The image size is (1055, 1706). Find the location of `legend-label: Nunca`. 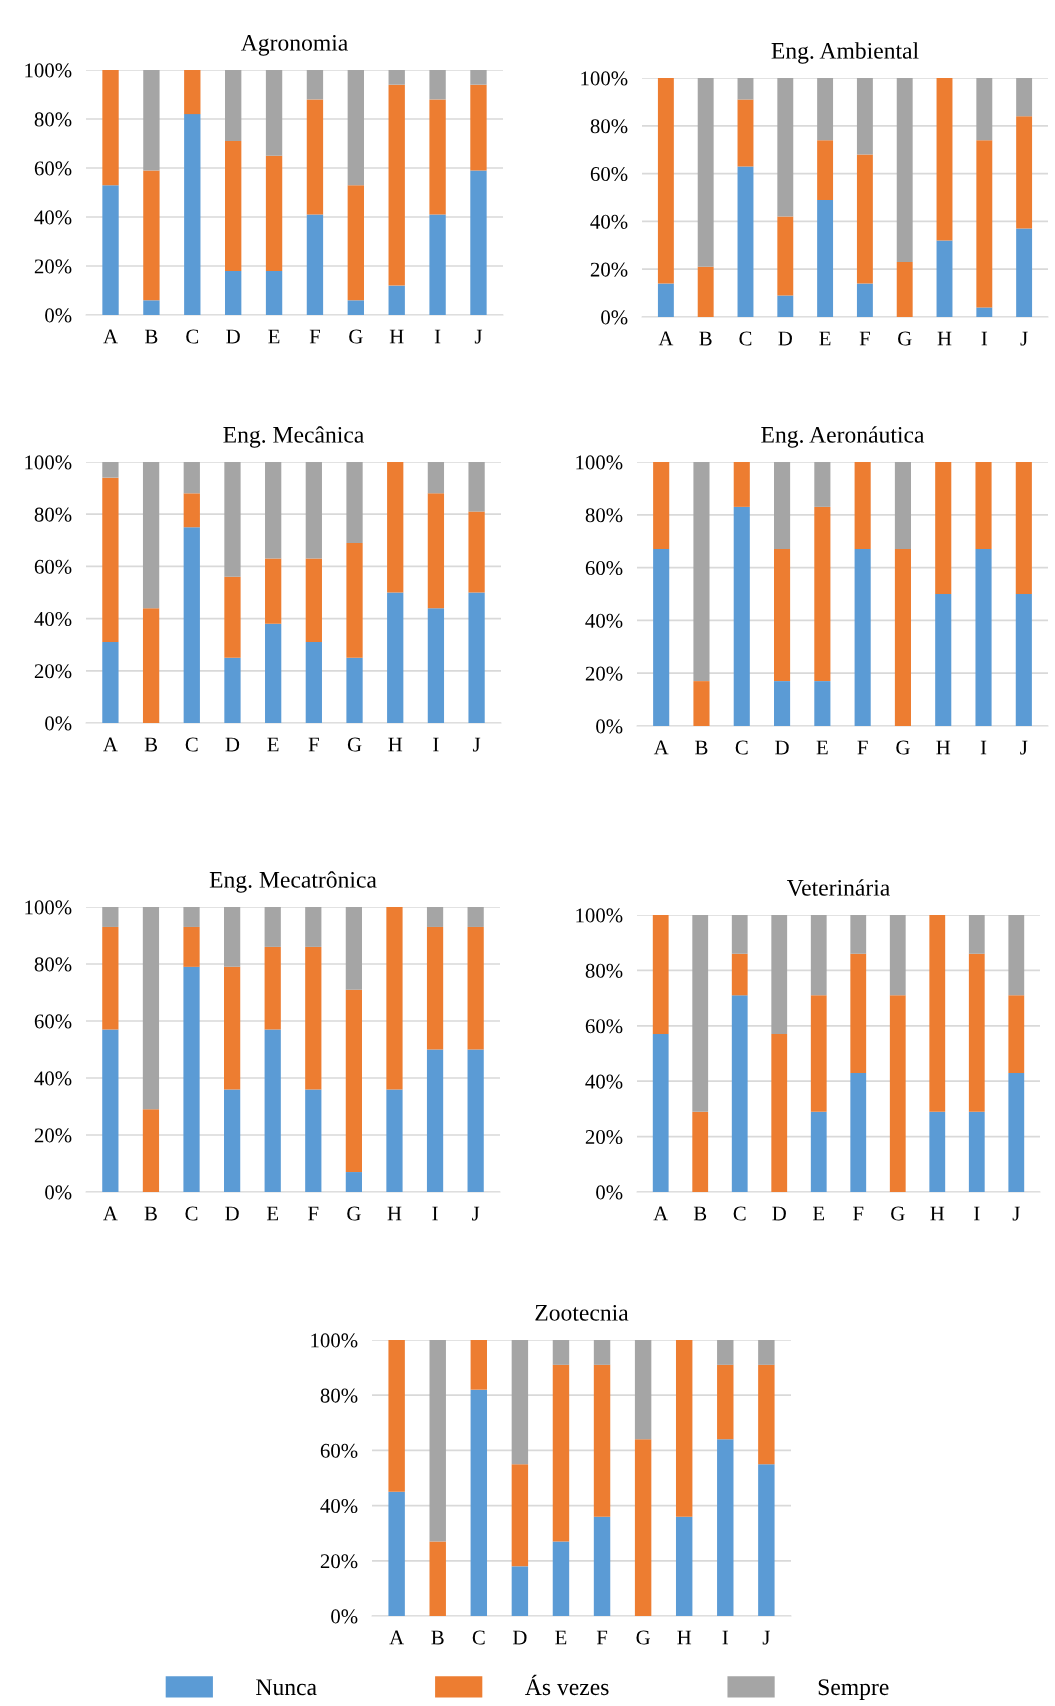

legend-label: Nunca is located at coordinates (286, 1687).